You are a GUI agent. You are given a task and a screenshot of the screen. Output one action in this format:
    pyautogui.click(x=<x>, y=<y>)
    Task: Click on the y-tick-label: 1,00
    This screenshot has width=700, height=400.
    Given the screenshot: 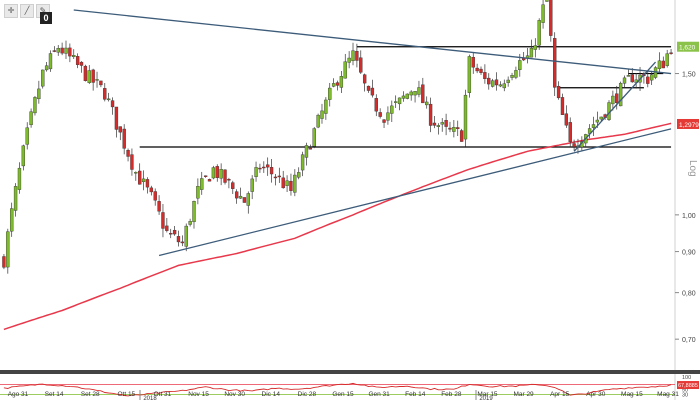 What is the action you would take?
    pyautogui.click(x=689, y=216)
    